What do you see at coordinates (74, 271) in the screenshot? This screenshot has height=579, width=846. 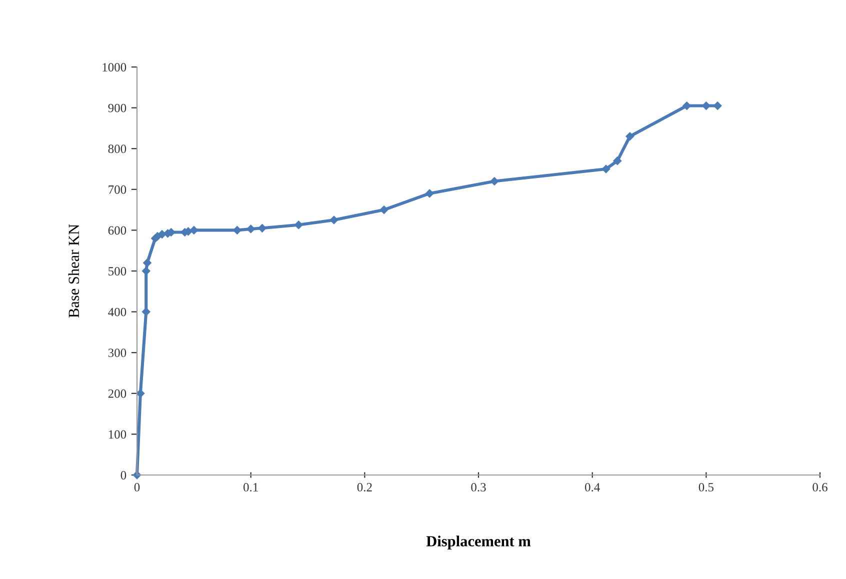 I see `y-axis-title: Base Shear KN` at bounding box center [74, 271].